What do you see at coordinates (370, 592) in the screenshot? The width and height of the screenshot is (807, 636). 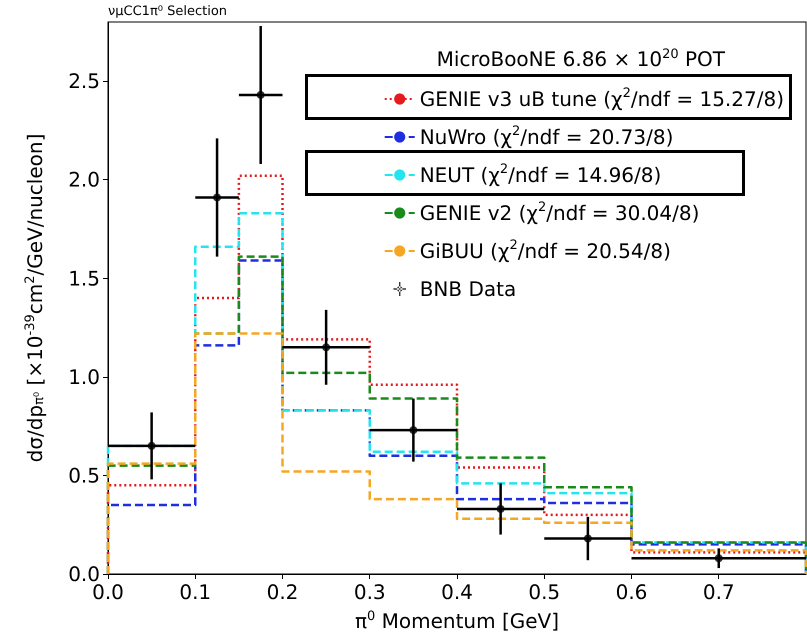 I see `x-tick-label: 0.3` at bounding box center [370, 592].